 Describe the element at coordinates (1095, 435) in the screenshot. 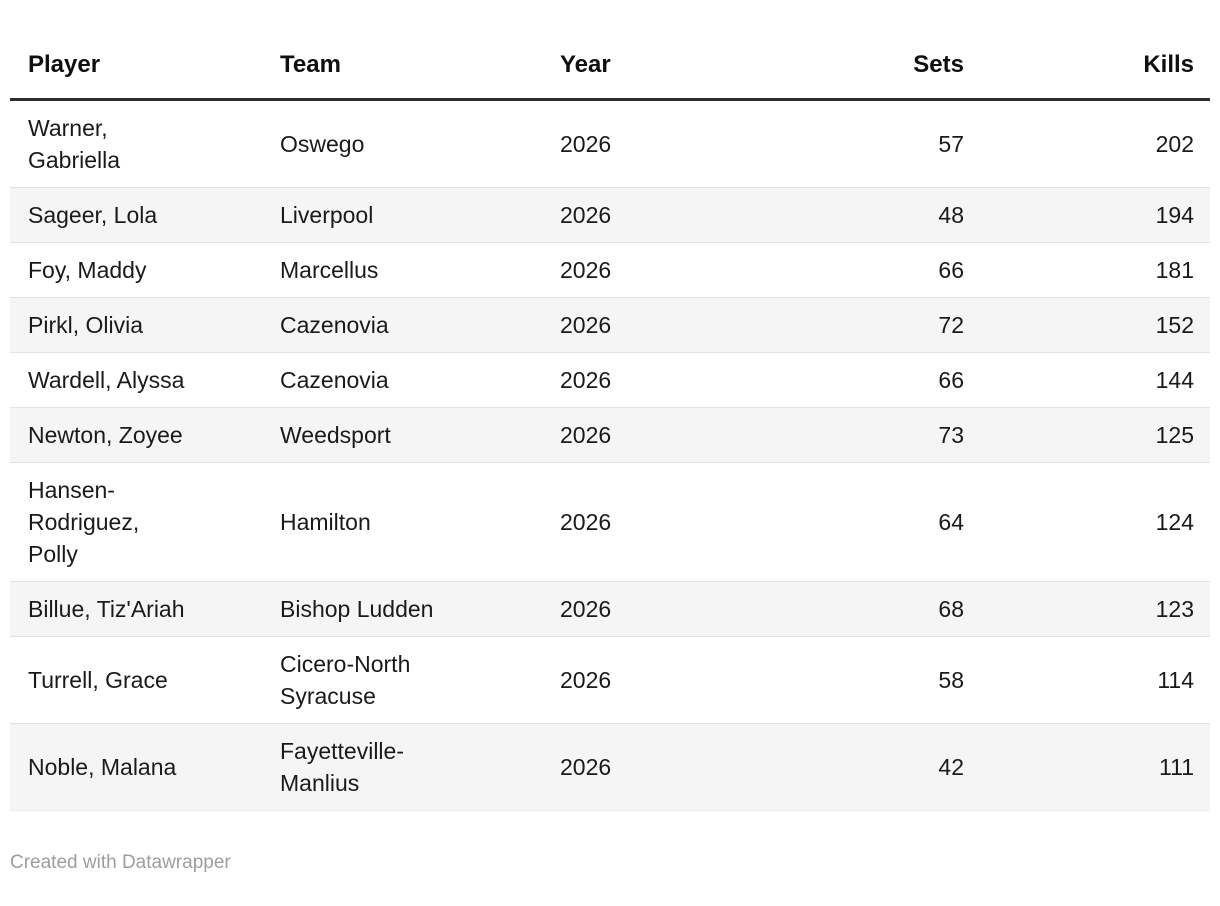

I see `cell-kills: 125` at that location.